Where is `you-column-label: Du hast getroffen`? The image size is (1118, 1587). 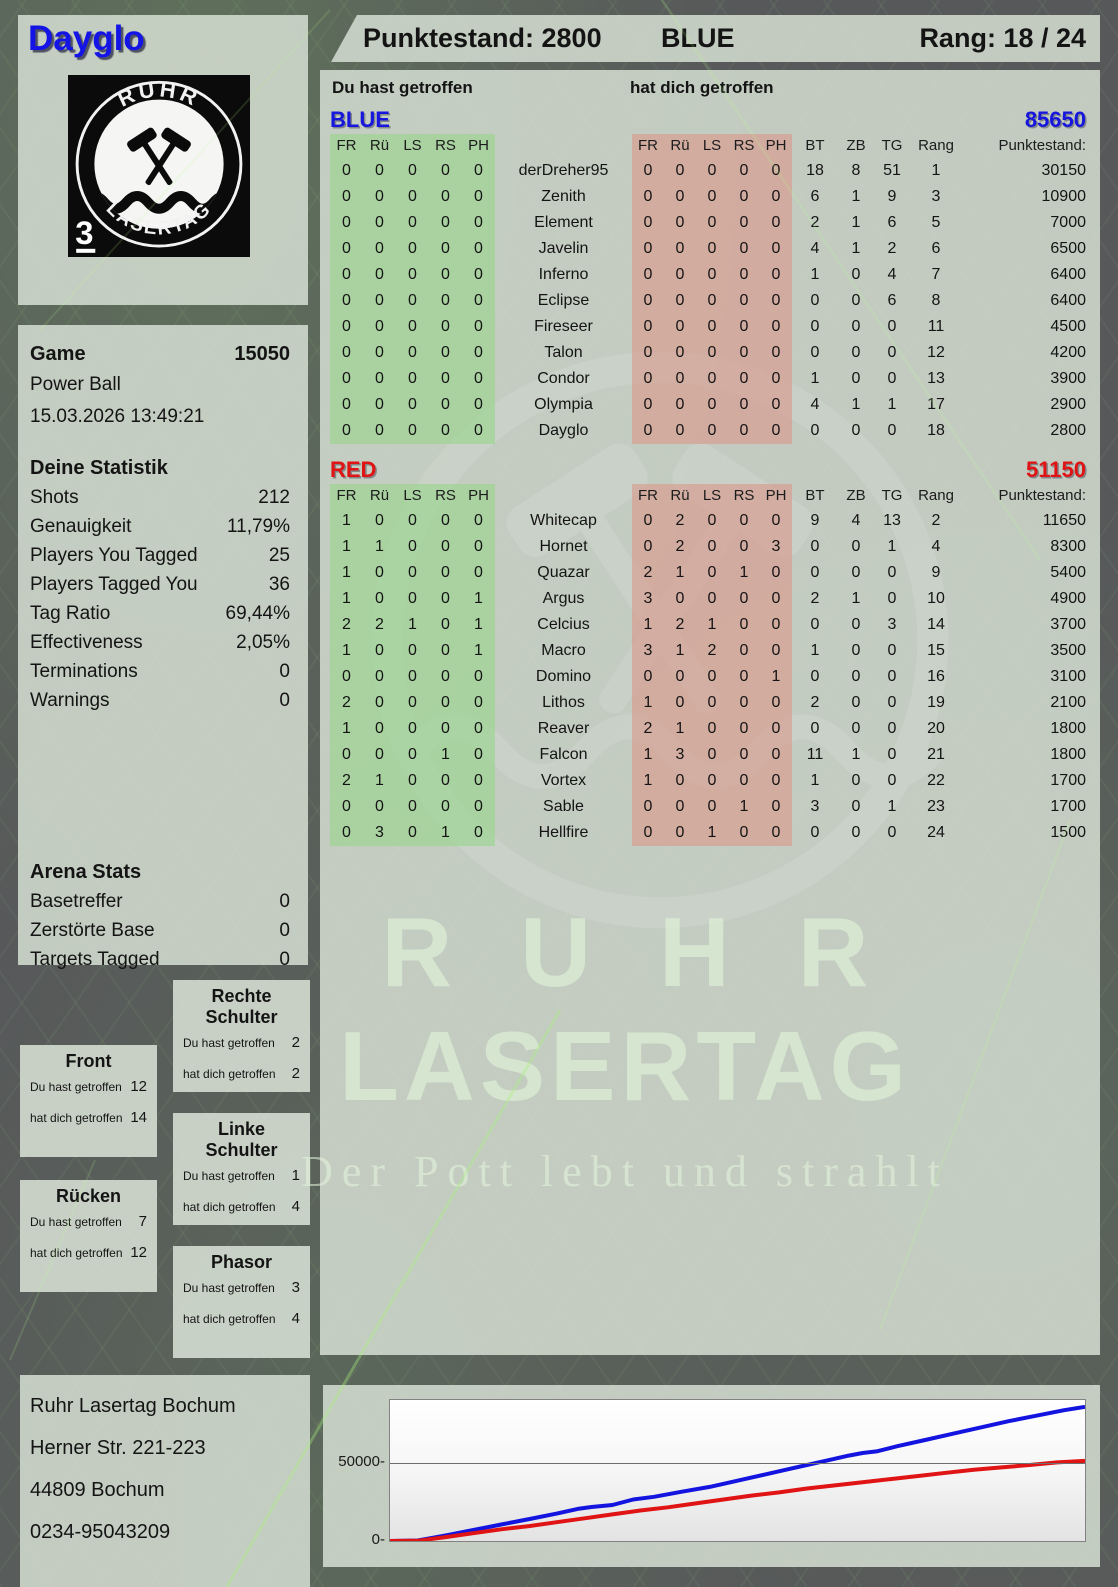
you-column-label: Du hast getroffen is located at coordinates (402, 87).